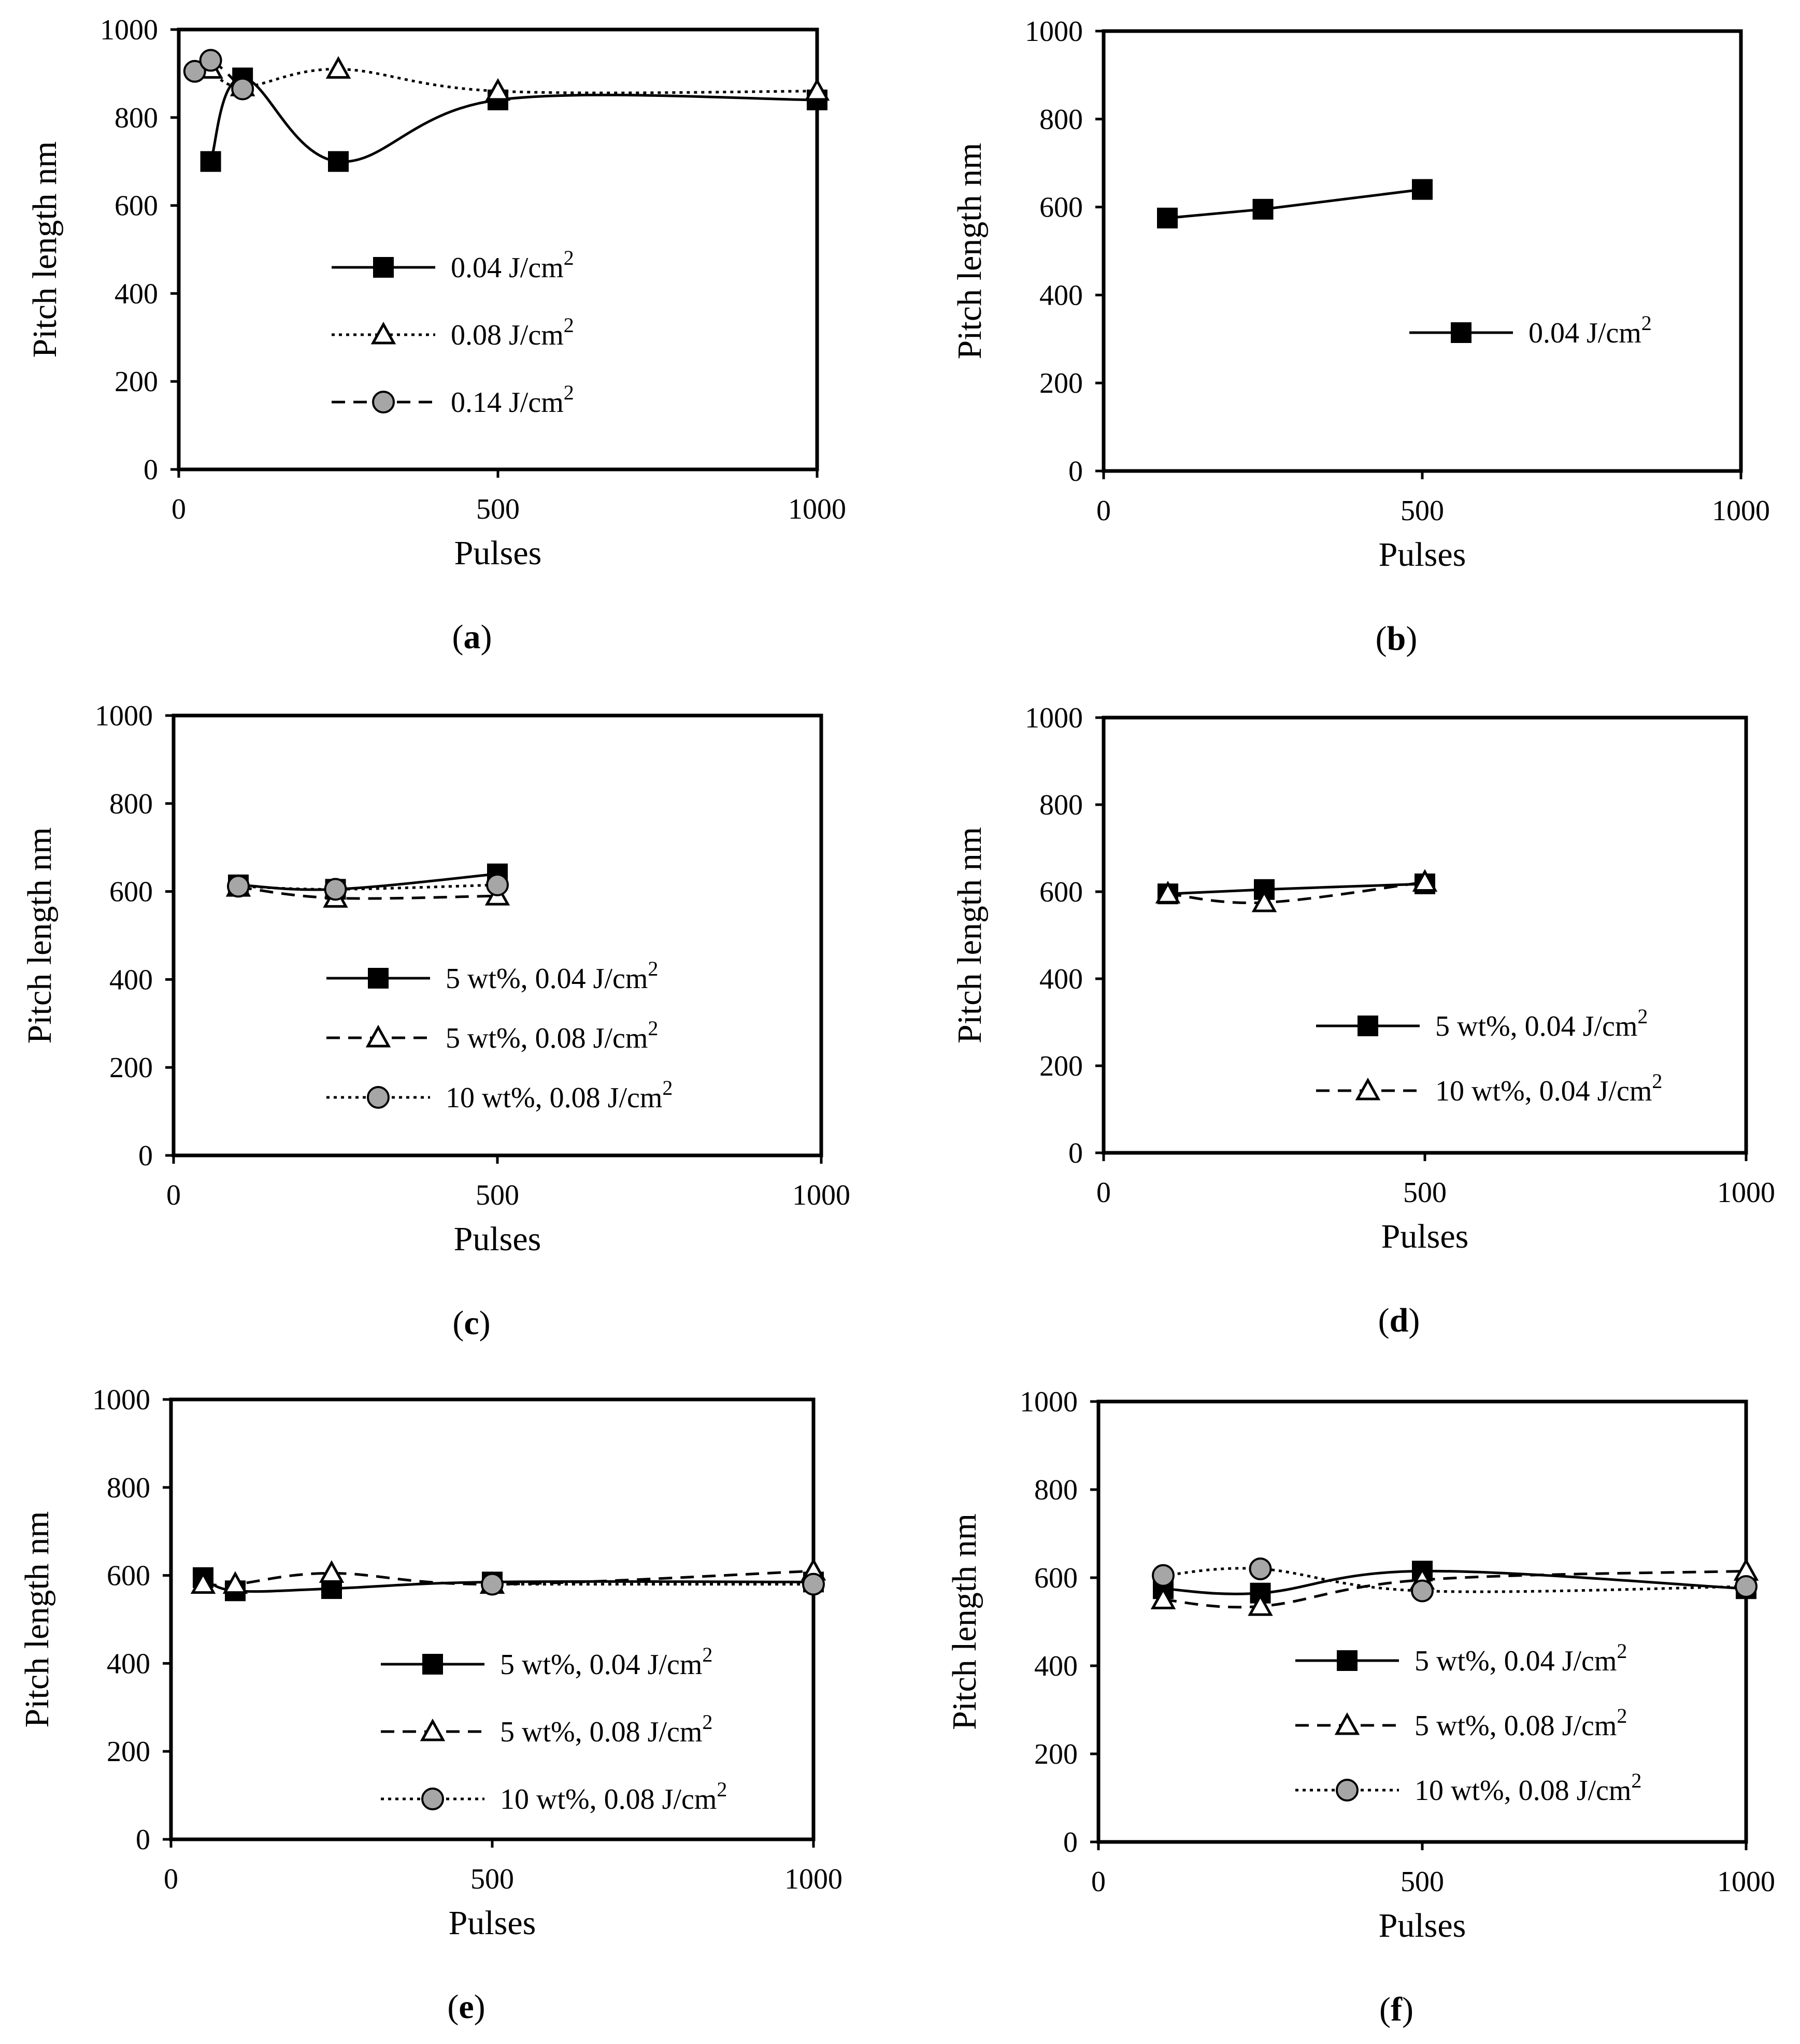 The image size is (1800, 2044). I want to click on panel-label: (f), so click(1396, 2009).